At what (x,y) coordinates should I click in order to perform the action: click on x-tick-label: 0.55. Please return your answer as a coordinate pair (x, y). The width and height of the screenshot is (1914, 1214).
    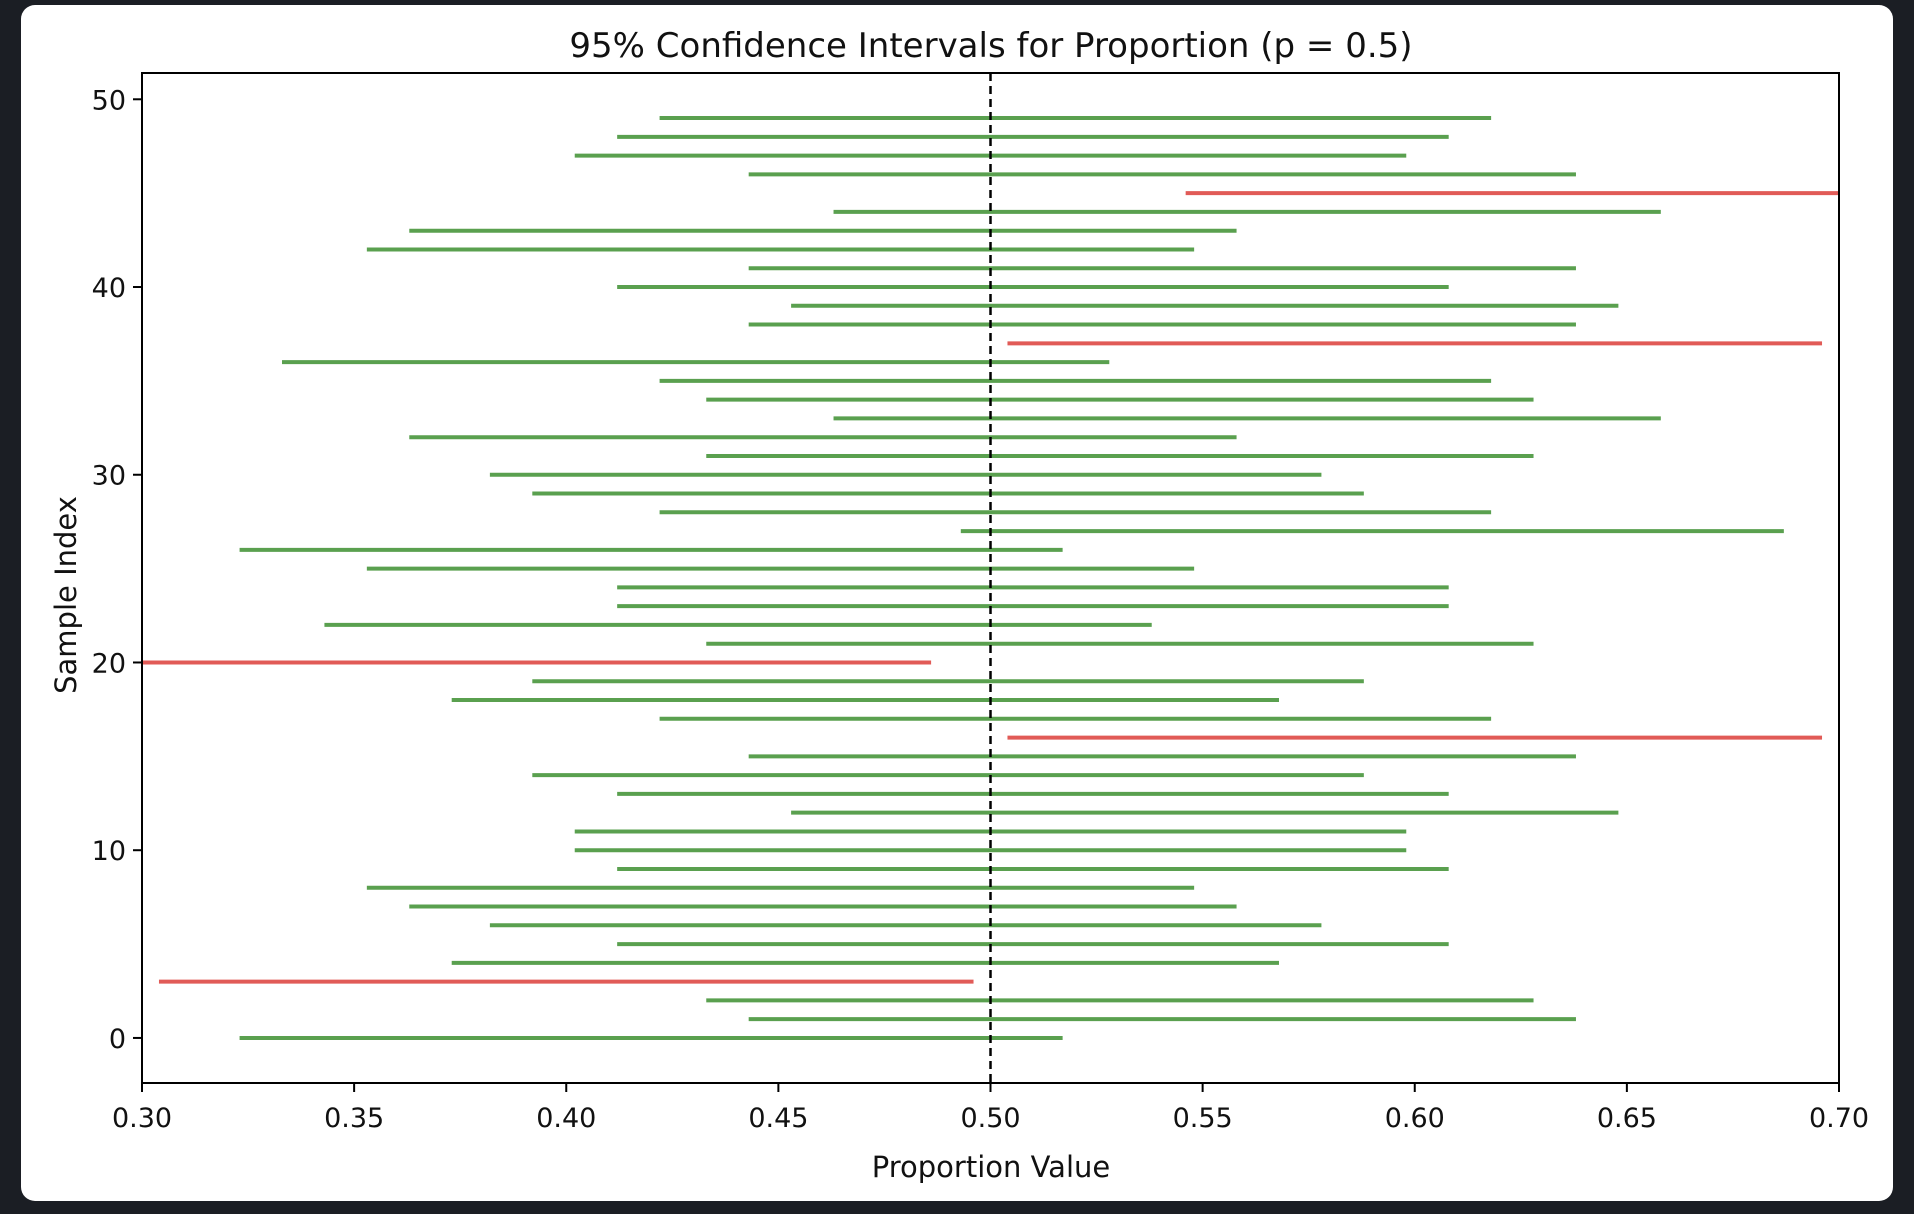
    Looking at the image, I should click on (1203, 1118).